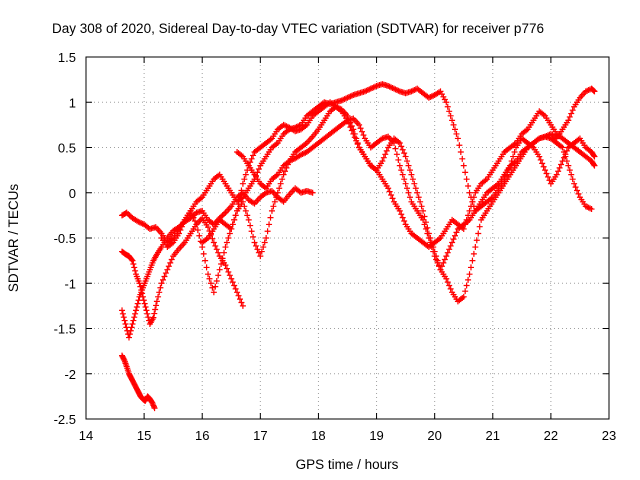 The image size is (640, 480). Describe the element at coordinates (65, 238) in the screenshot. I see `y-tick-label: -0.5` at that location.